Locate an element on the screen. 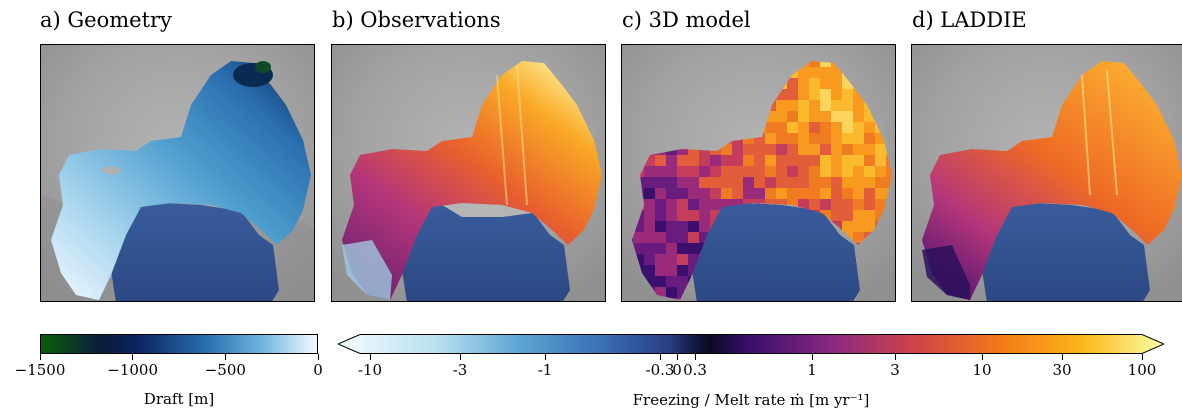 The width and height of the screenshot is (1182, 416). panel-title-observations: b) Observations is located at coordinates (416, 20).